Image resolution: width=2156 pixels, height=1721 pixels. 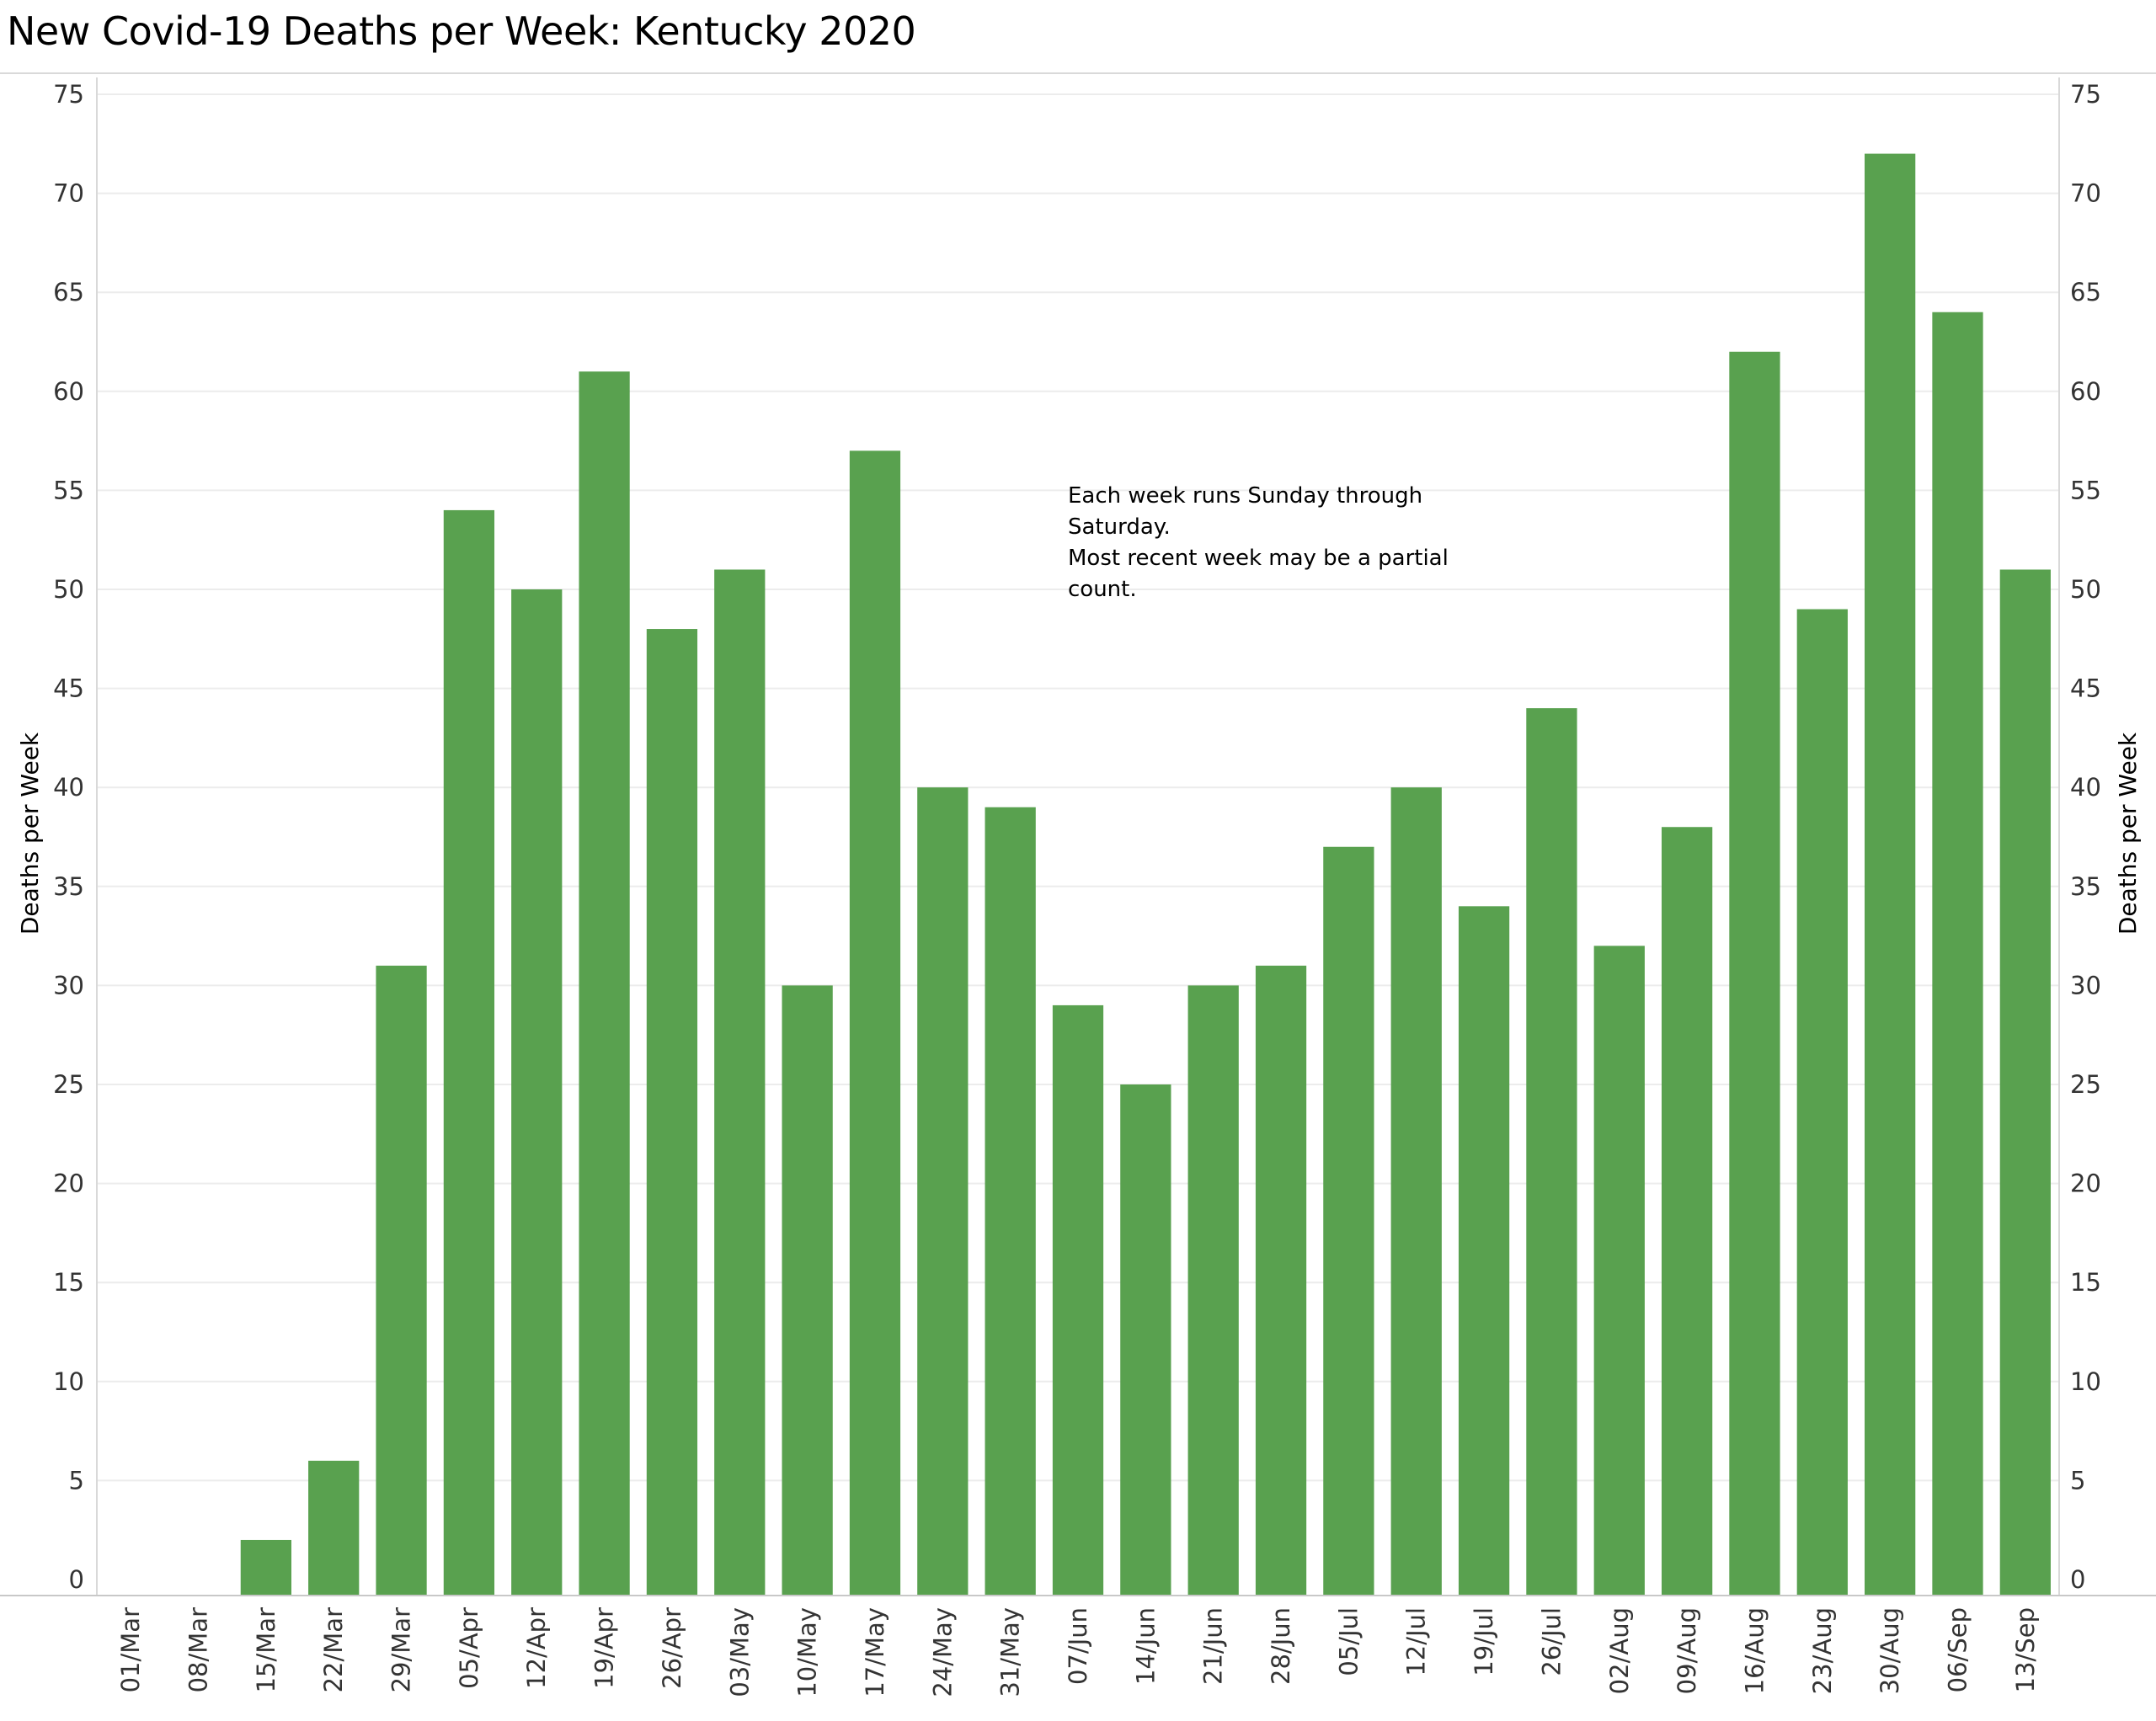 I want to click on bar-12-Jul, so click(x=1416, y=1191).